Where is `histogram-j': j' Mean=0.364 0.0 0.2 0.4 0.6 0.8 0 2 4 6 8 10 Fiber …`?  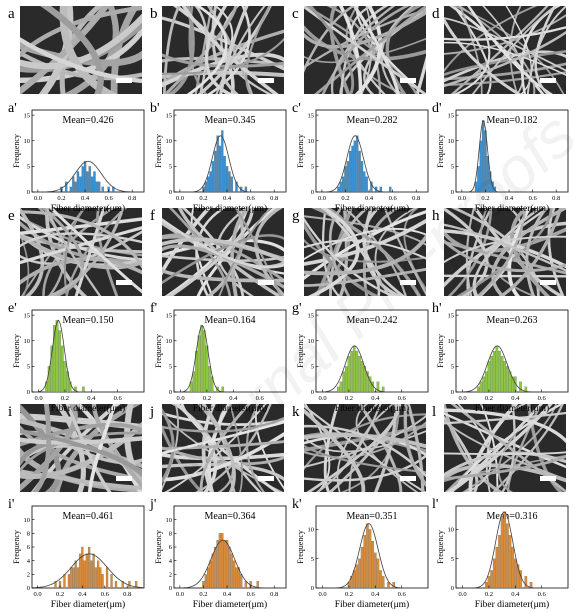
histogram-j': j' Mean=0.364 0.0 0.2 0.4 0.6 0.8 0 2 4 6 8 10 Fiber … is located at coordinates (218, 553).